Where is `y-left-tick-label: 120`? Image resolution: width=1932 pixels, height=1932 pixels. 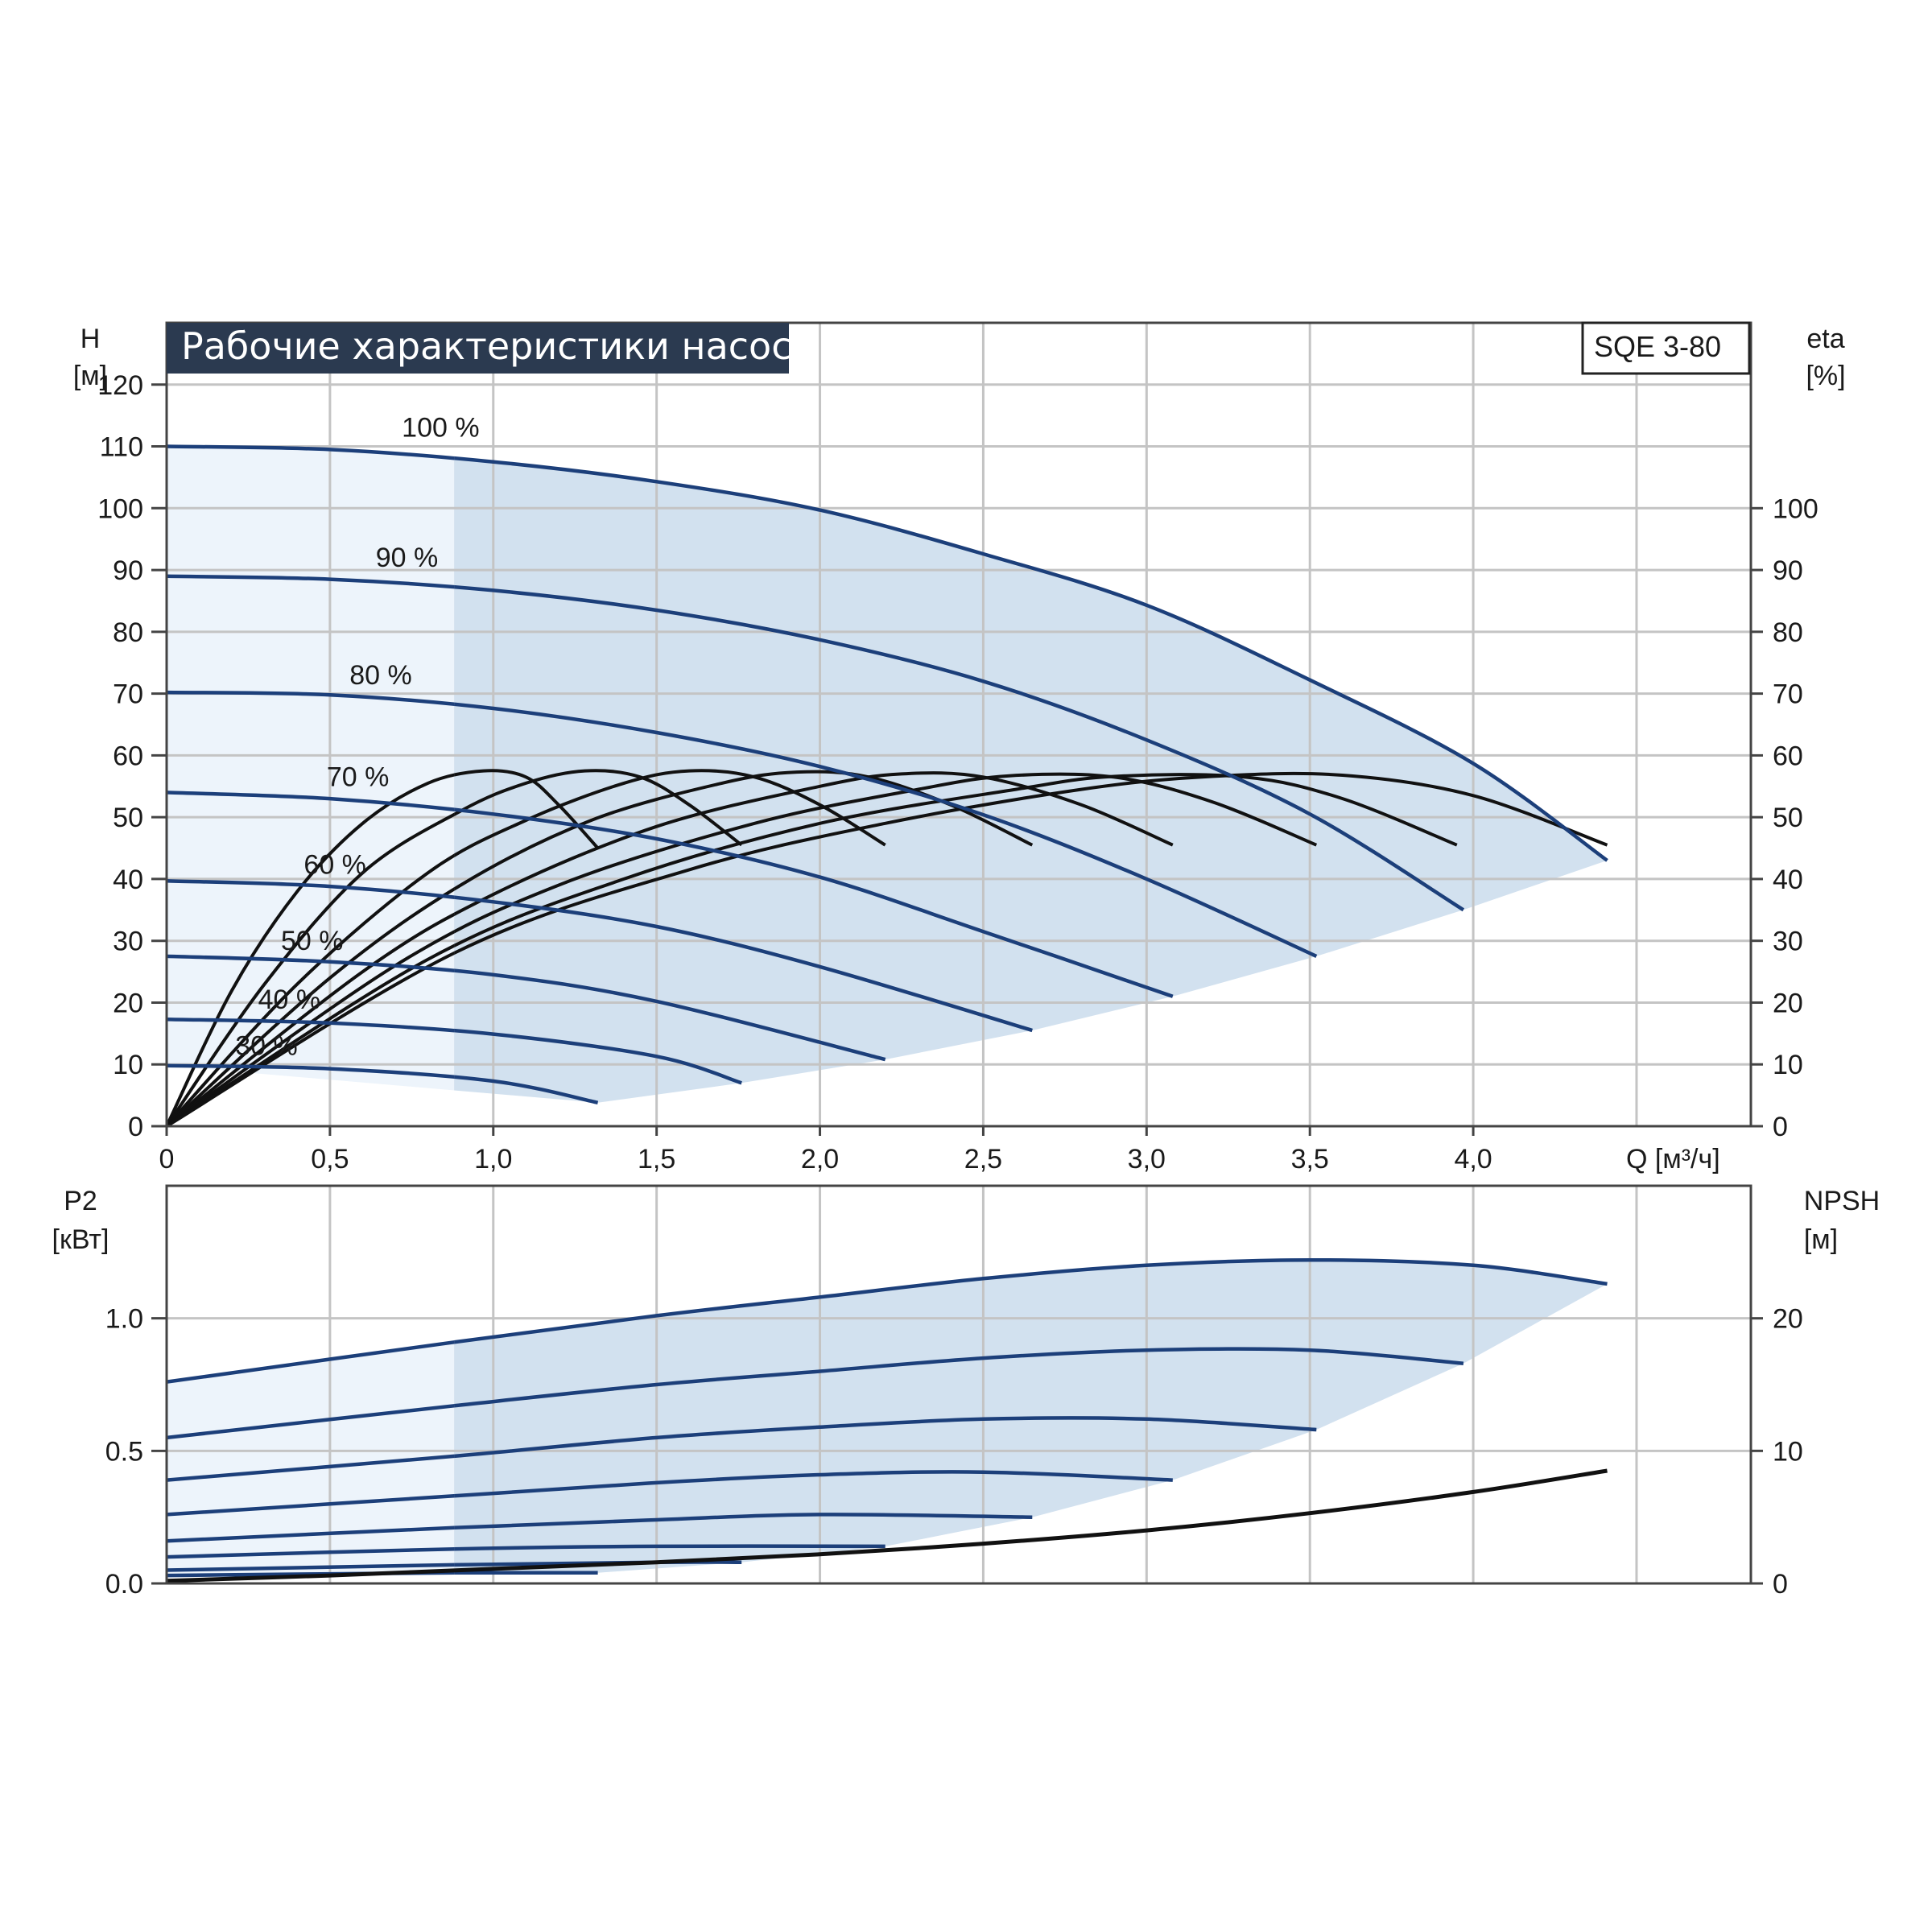 y-left-tick-label: 120 is located at coordinates (120, 385).